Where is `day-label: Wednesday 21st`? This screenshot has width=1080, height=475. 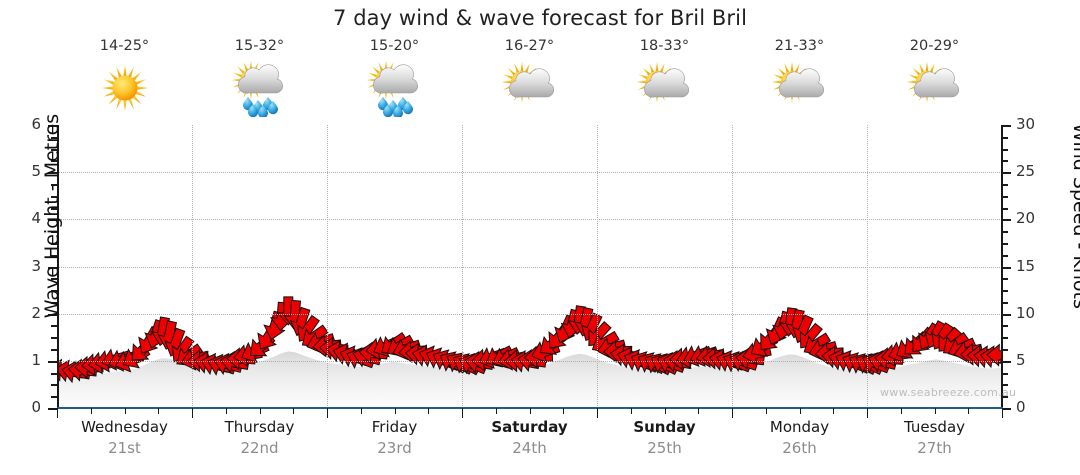
day-label: Wednesday 21st is located at coordinates (124, 438).